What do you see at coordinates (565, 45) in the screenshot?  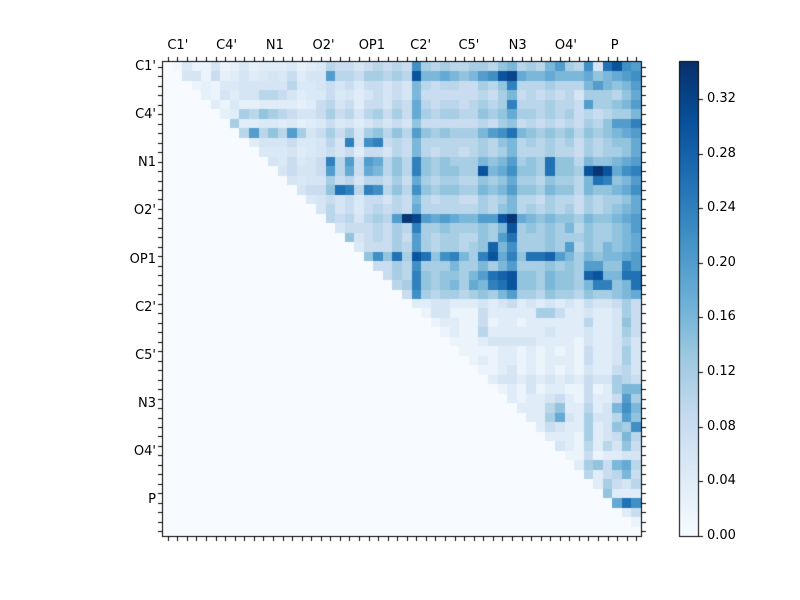 I see `x-tick-label-O4: O4'` at bounding box center [565, 45].